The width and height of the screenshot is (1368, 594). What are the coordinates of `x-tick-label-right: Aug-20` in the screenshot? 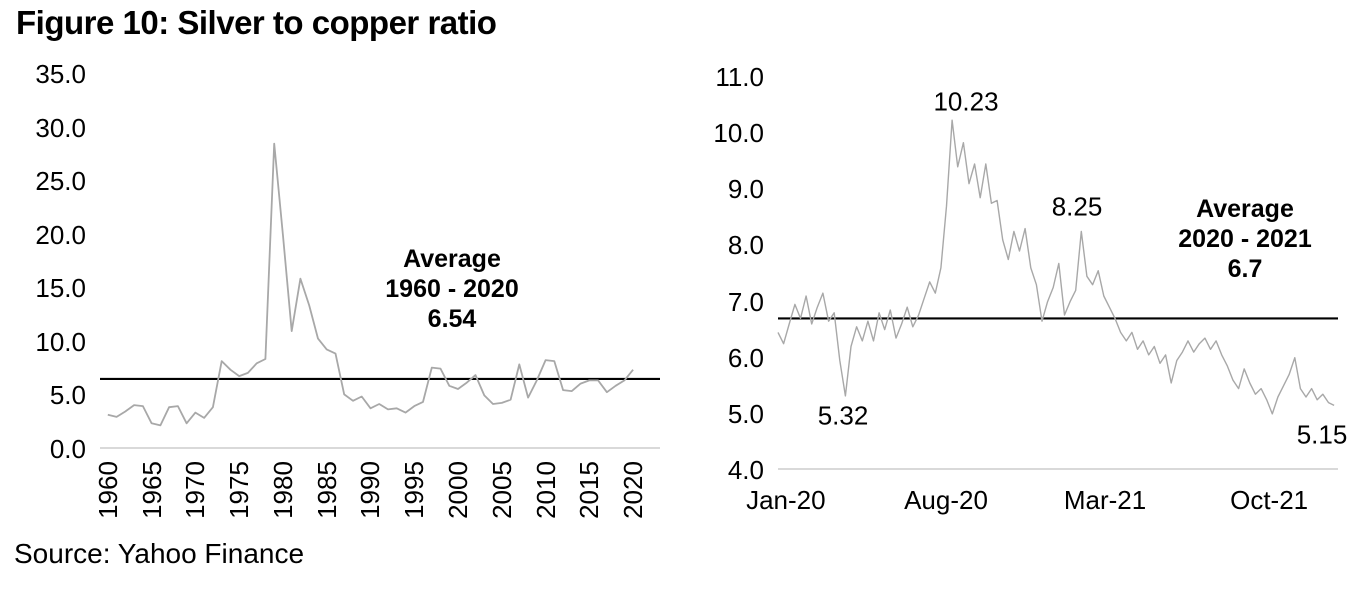 It's located at (946, 500).